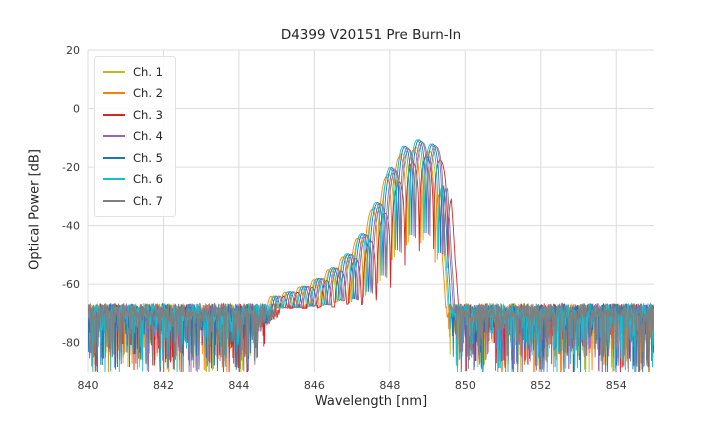 This screenshot has height=432, width=720. I want to click on legend-item: Ch. 1, so click(133, 72).